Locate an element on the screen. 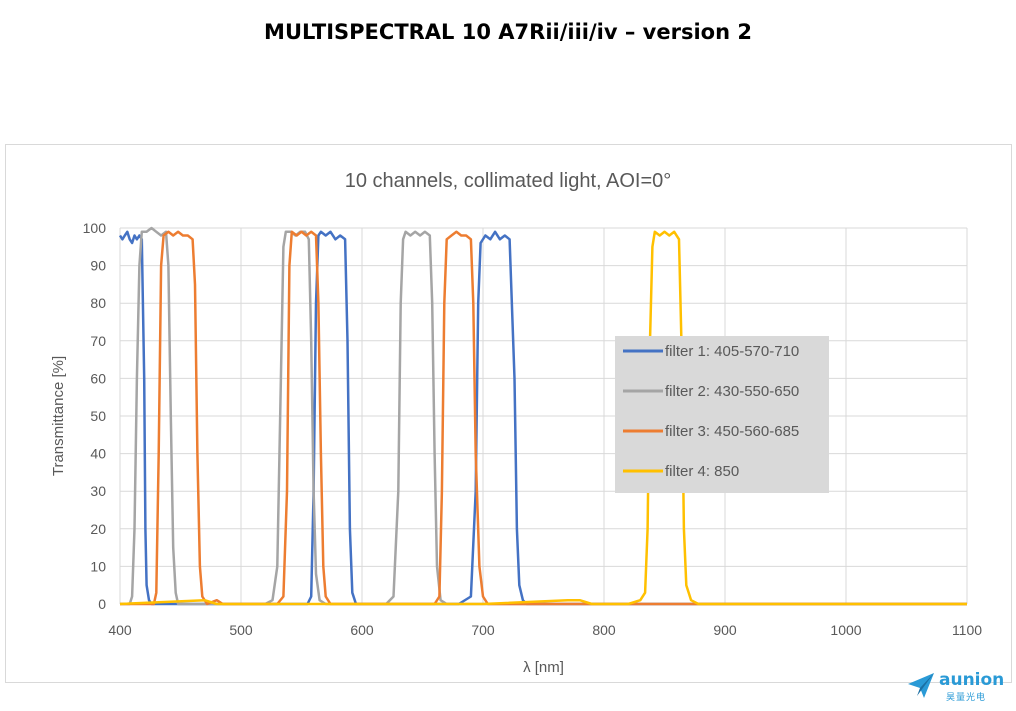 The height and width of the screenshot is (711, 1016). y-tick-label: 100 is located at coordinates (95, 228).